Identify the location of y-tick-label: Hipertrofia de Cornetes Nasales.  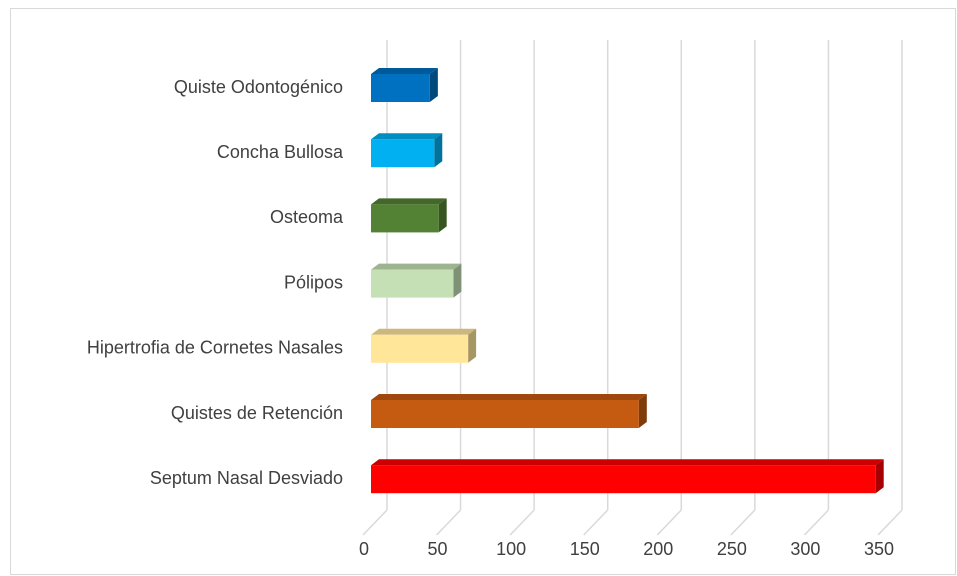
(215, 348).